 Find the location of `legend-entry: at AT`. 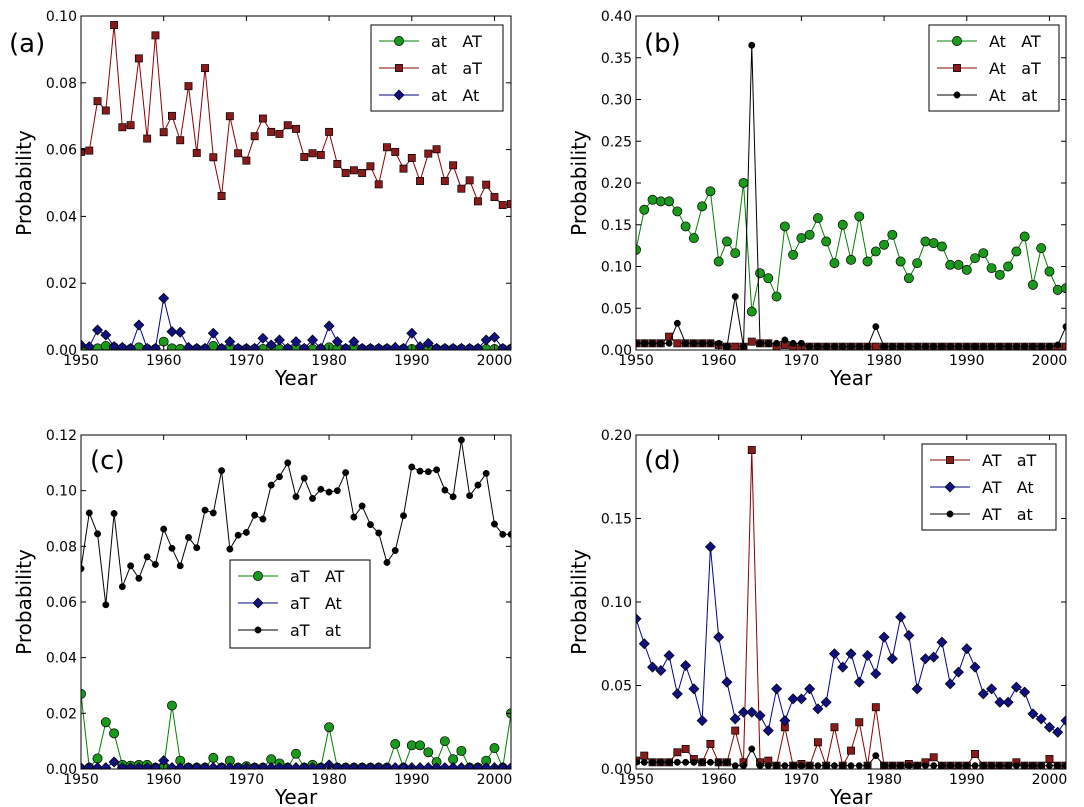

legend-entry: at AT is located at coordinates (456, 41).